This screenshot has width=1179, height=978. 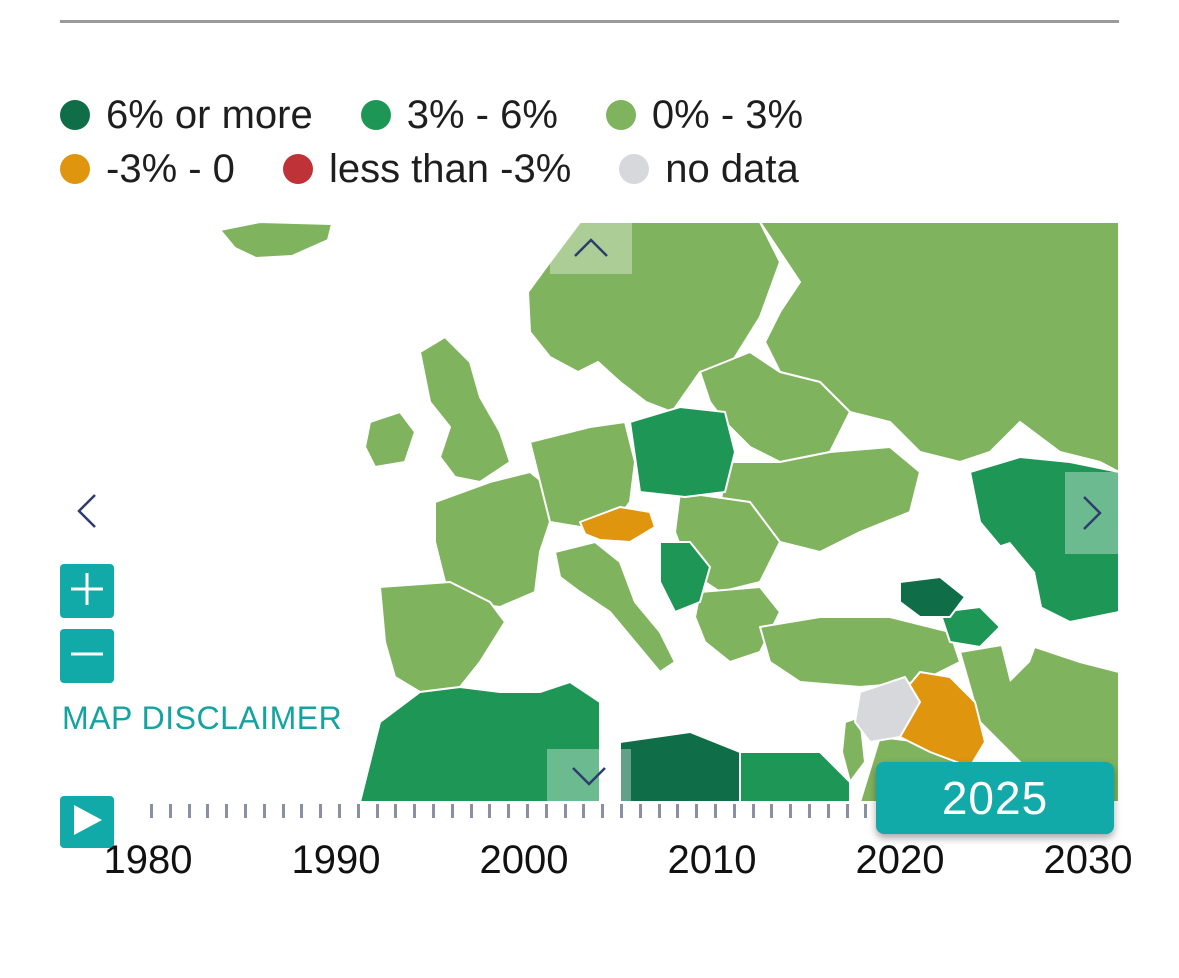 What do you see at coordinates (442, 637) in the screenshot?
I see `country-iberia` at bounding box center [442, 637].